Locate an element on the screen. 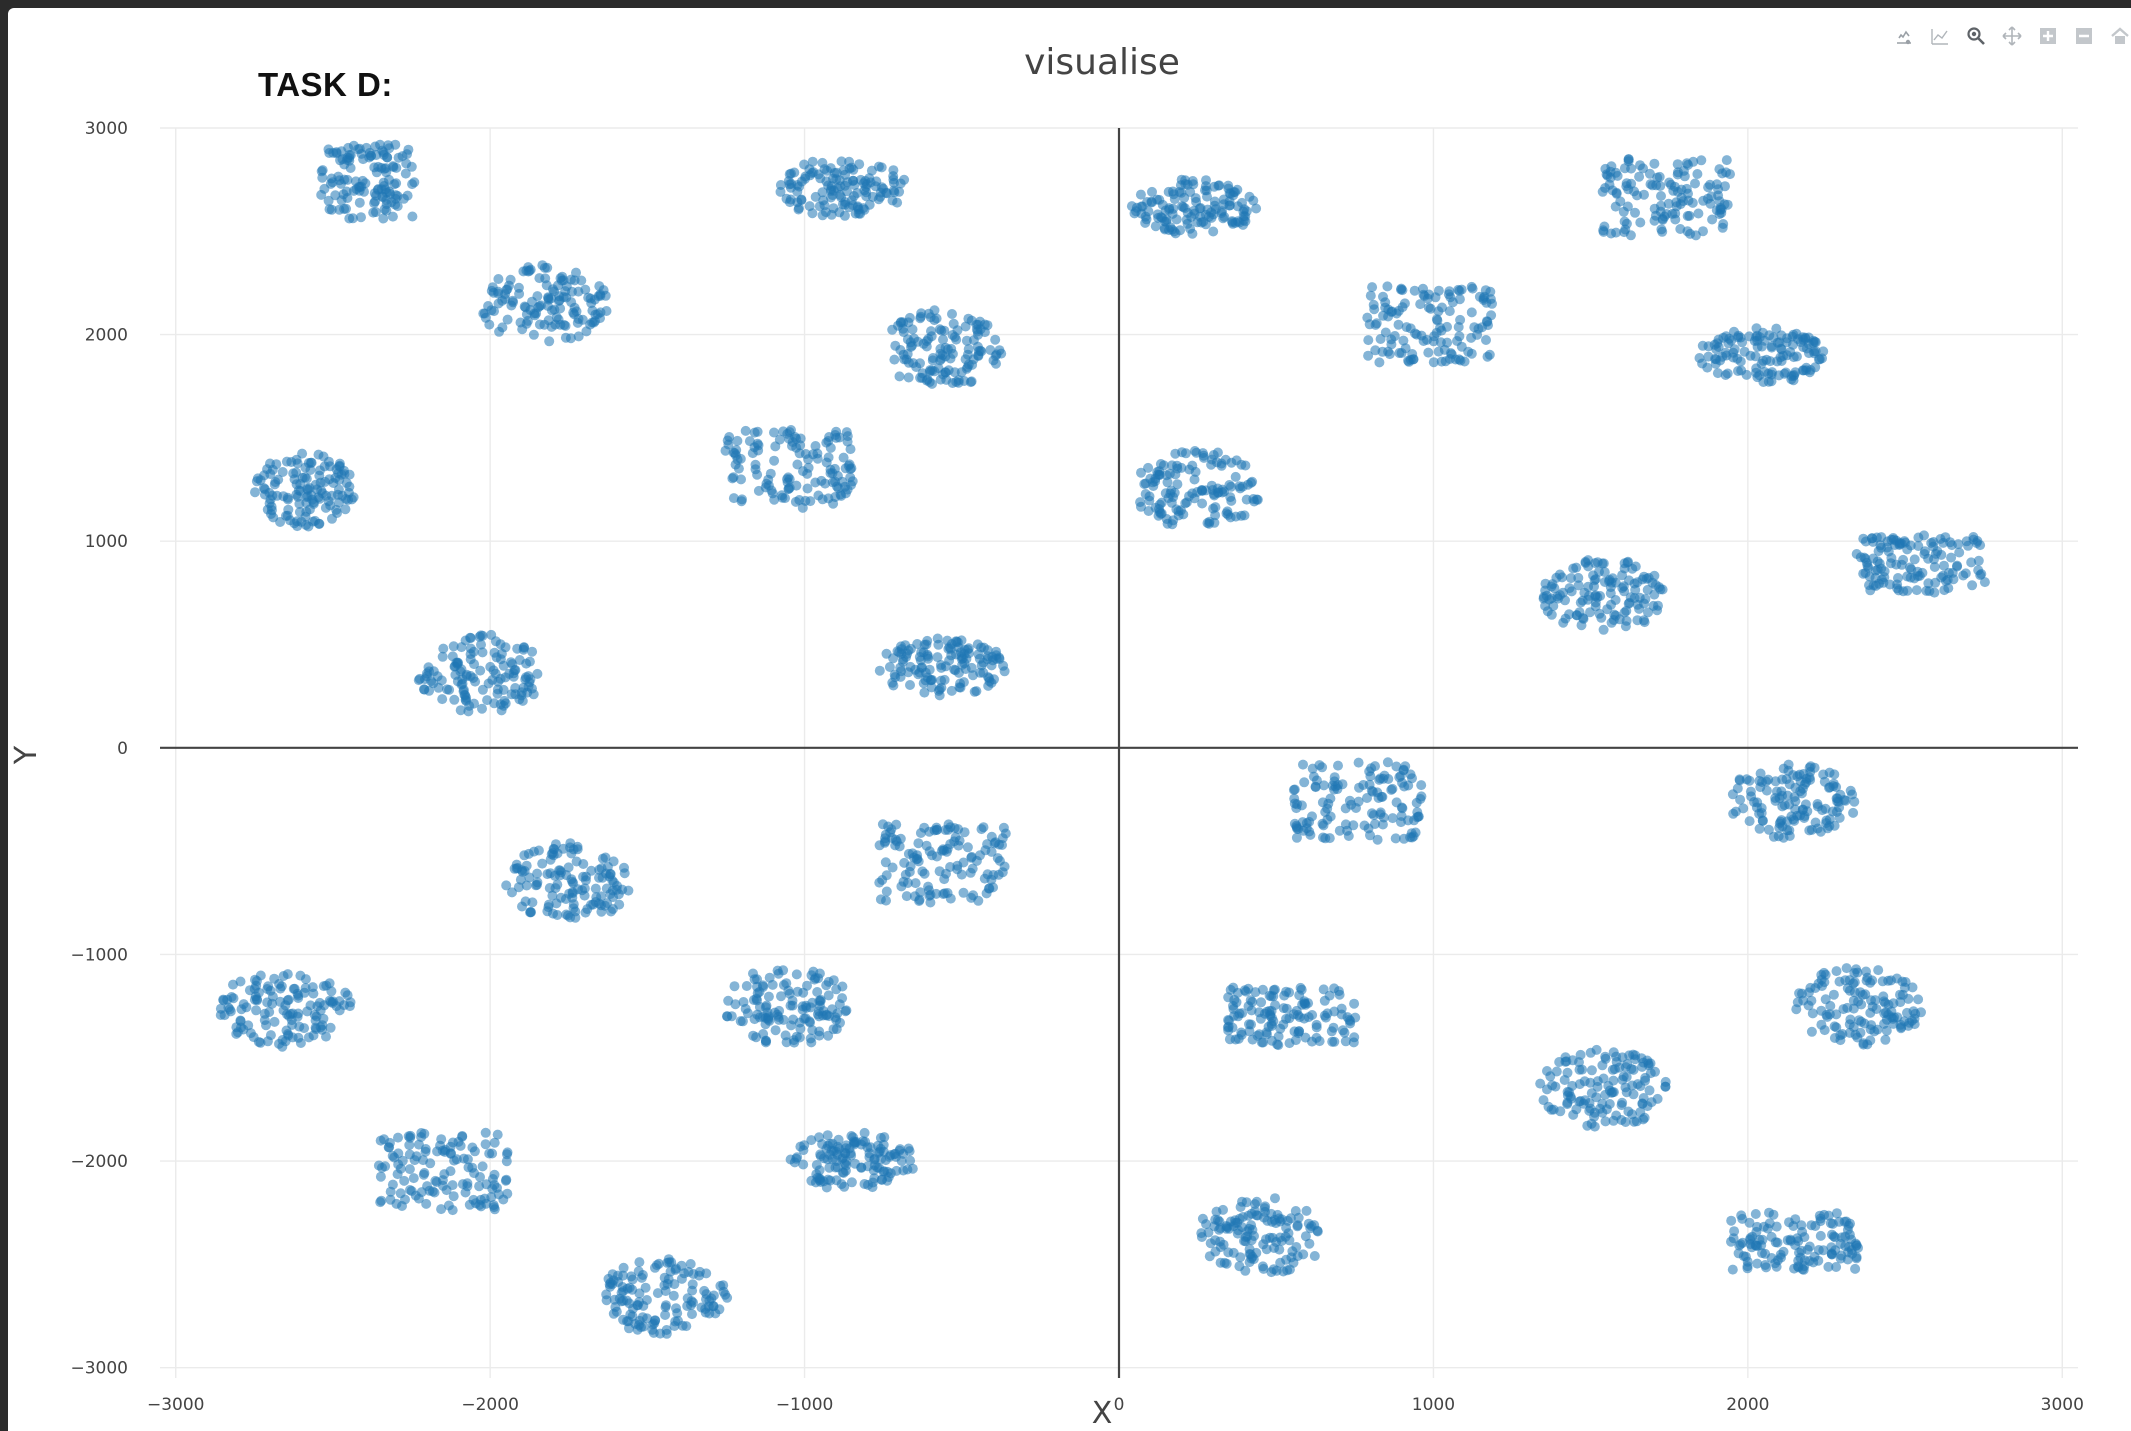 The image size is (2131, 1431). zoom-out-icon is located at coordinates (2084, 36).